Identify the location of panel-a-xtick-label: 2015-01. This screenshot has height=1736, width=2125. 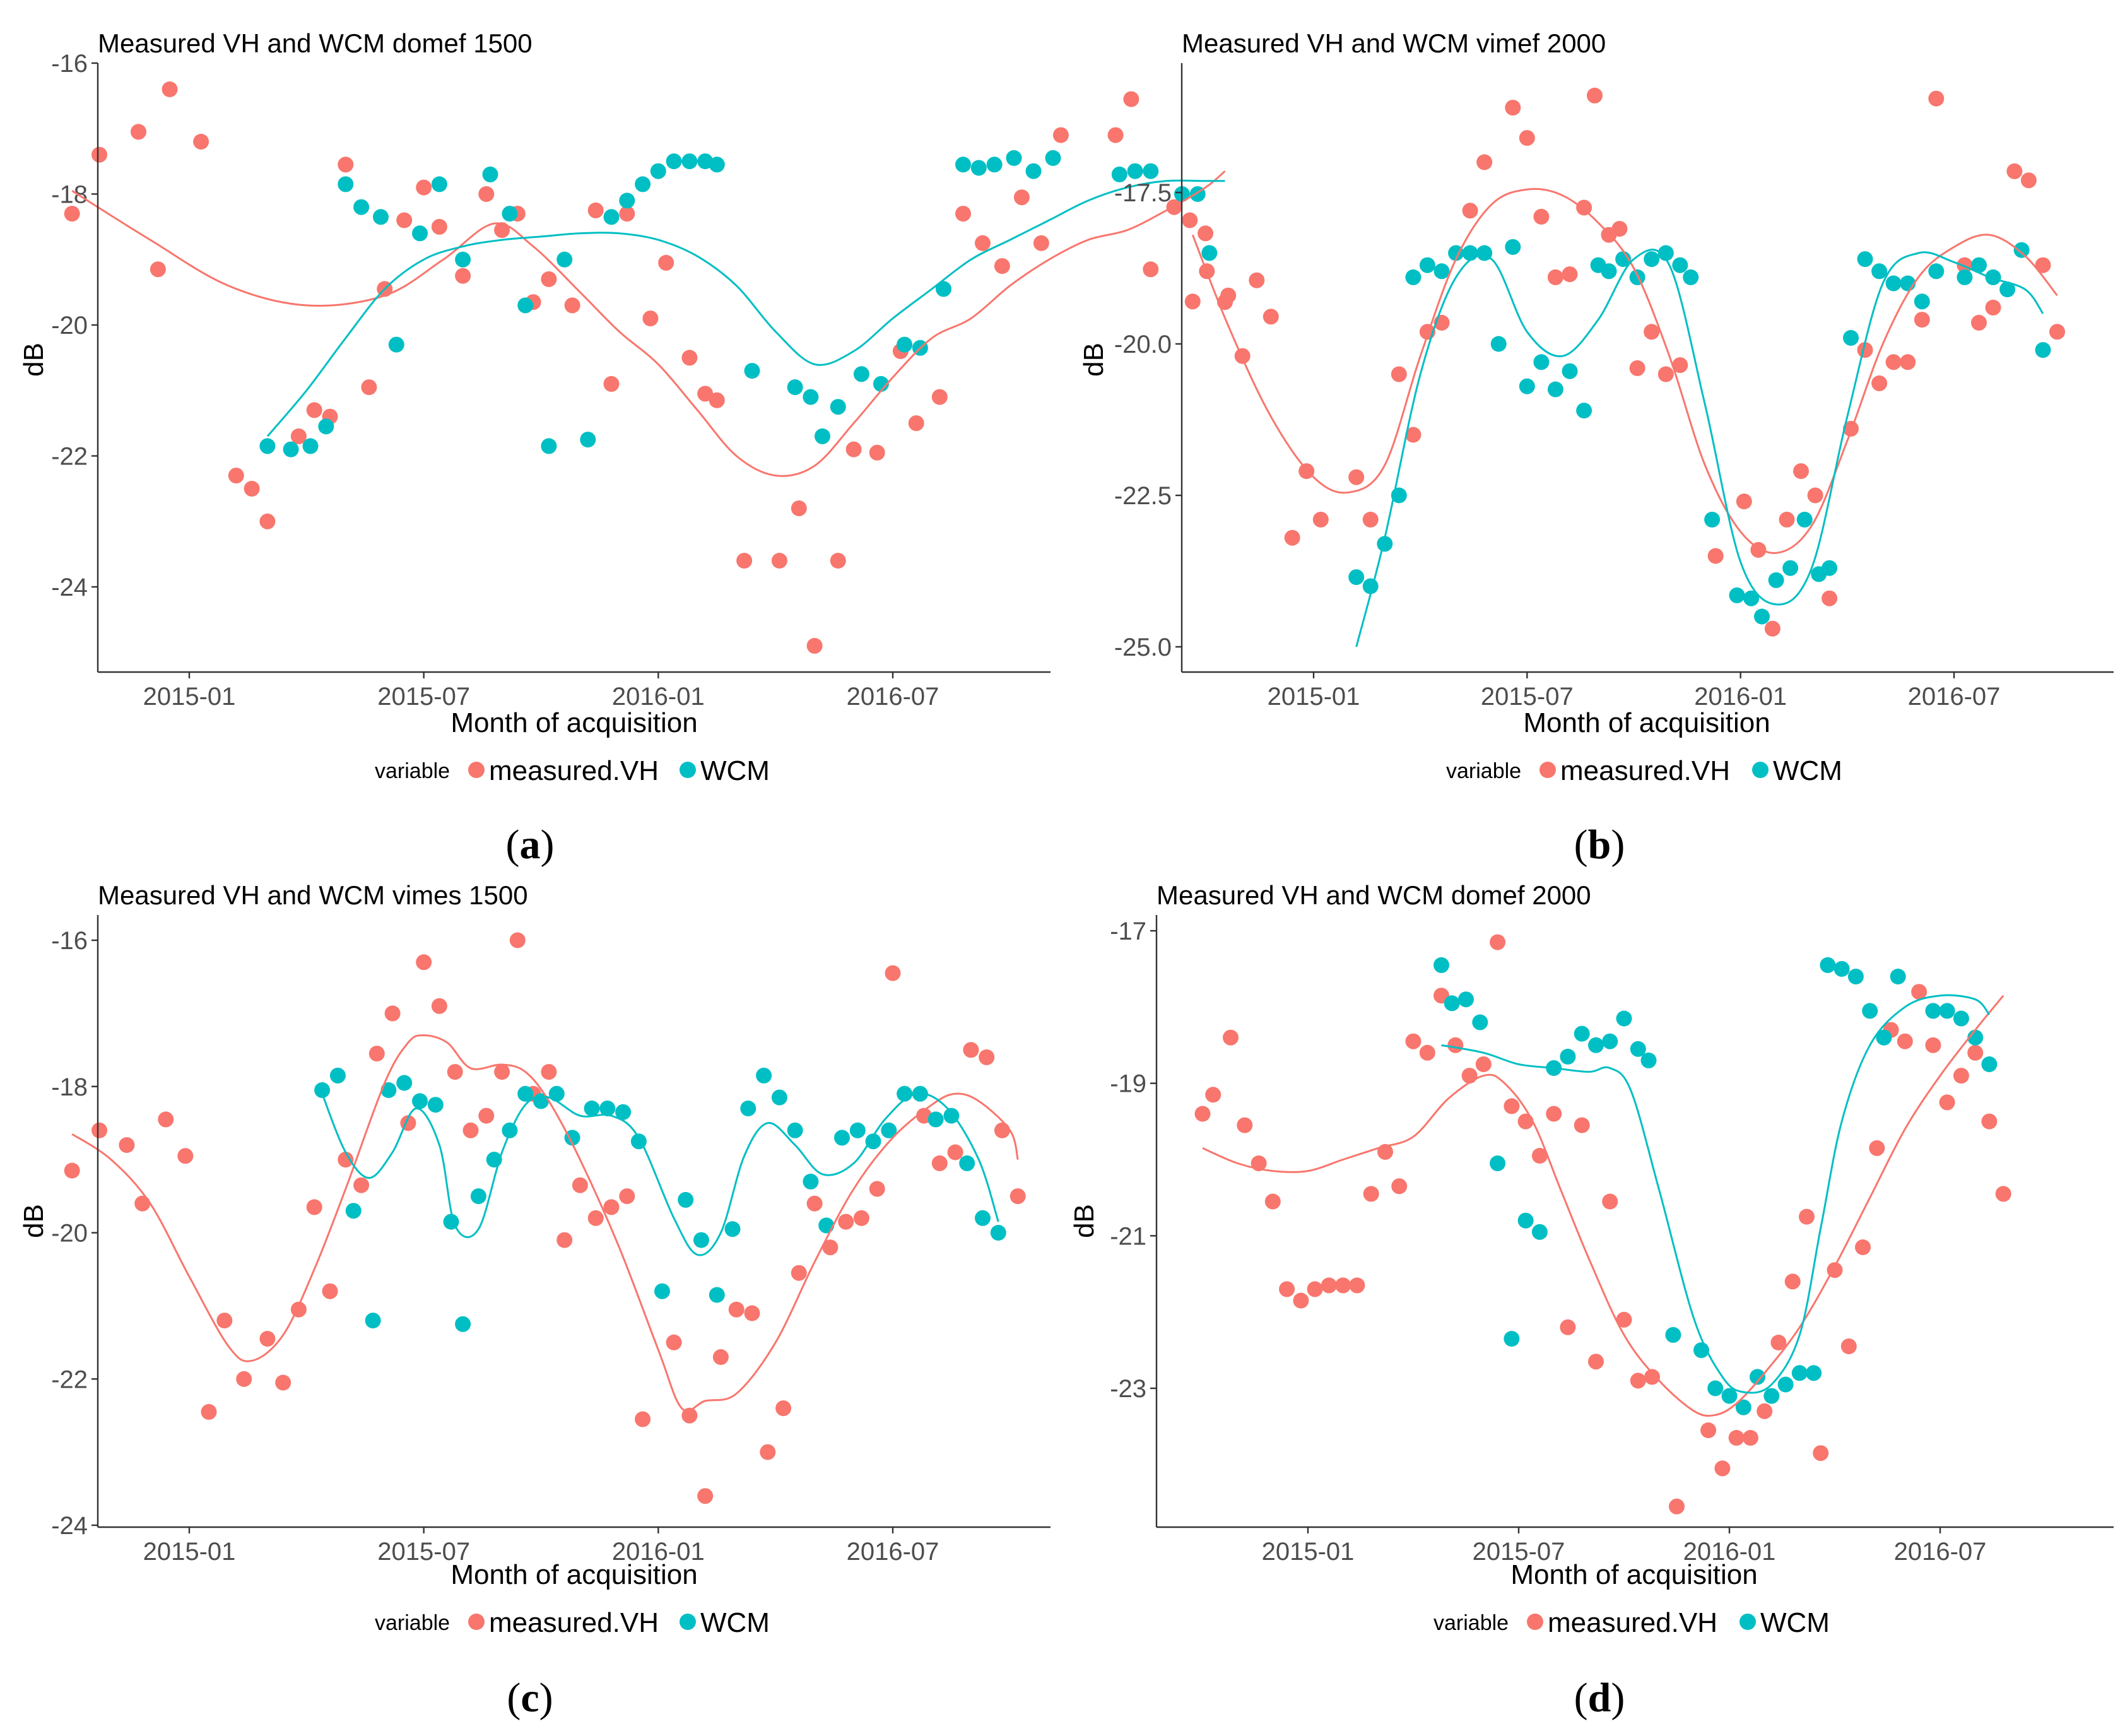
(189, 697).